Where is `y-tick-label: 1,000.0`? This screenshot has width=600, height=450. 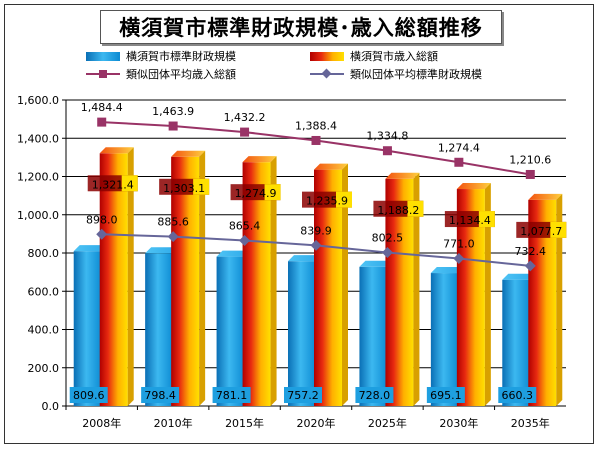 y-tick-label: 1,000.0 is located at coordinates (38, 215).